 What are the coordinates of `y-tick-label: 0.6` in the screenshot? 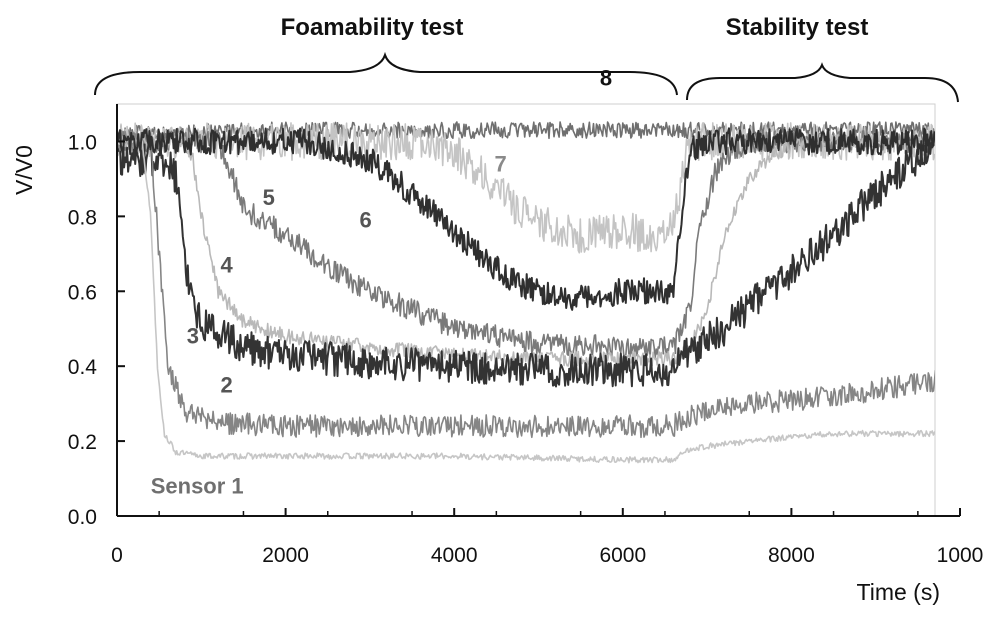 It's located at (82, 292).